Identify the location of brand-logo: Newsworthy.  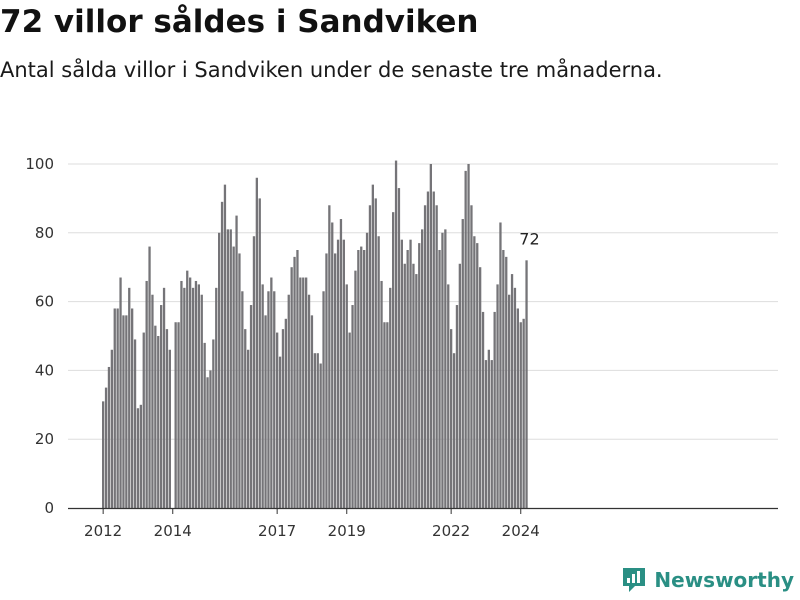
(707, 580).